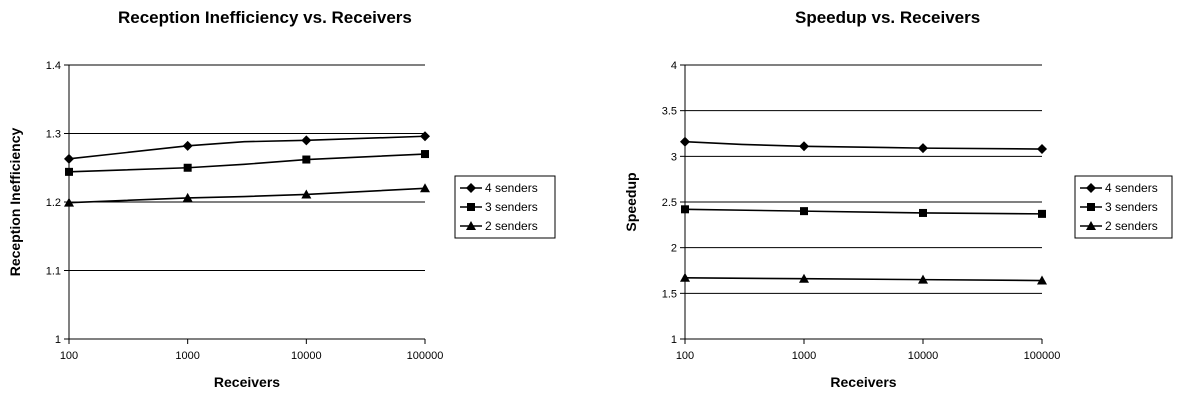  Describe the element at coordinates (631, 201) in the screenshot. I see `y-axis-title: Speedup` at that location.